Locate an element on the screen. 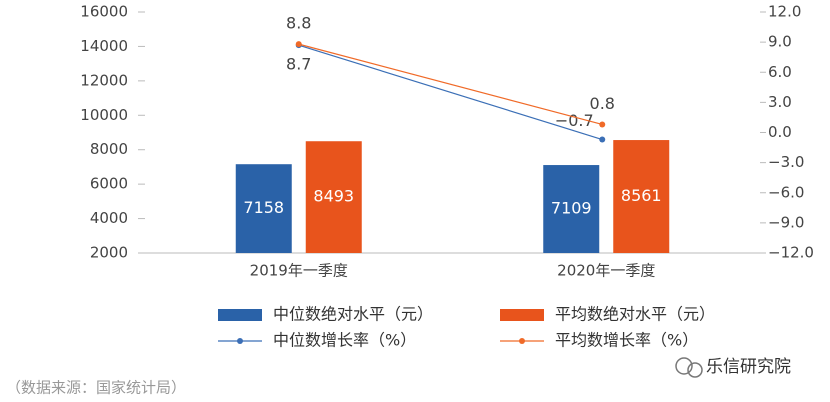 Image resolution: width=830 pixels, height=402 pixels. line-value-label: 0.8 is located at coordinates (602, 103).